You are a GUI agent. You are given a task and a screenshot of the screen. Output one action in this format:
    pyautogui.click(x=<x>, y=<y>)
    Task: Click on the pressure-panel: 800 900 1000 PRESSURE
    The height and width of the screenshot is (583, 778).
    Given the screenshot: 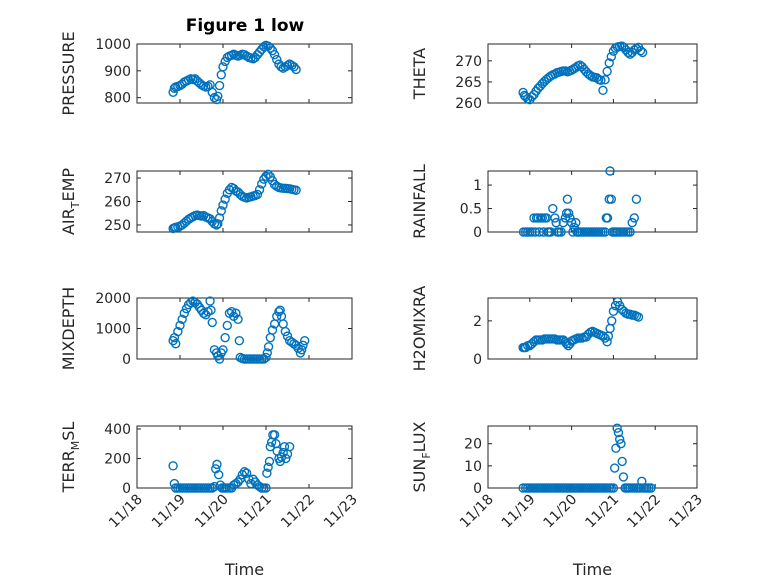 What is the action you would take?
    pyautogui.click(x=206, y=73)
    